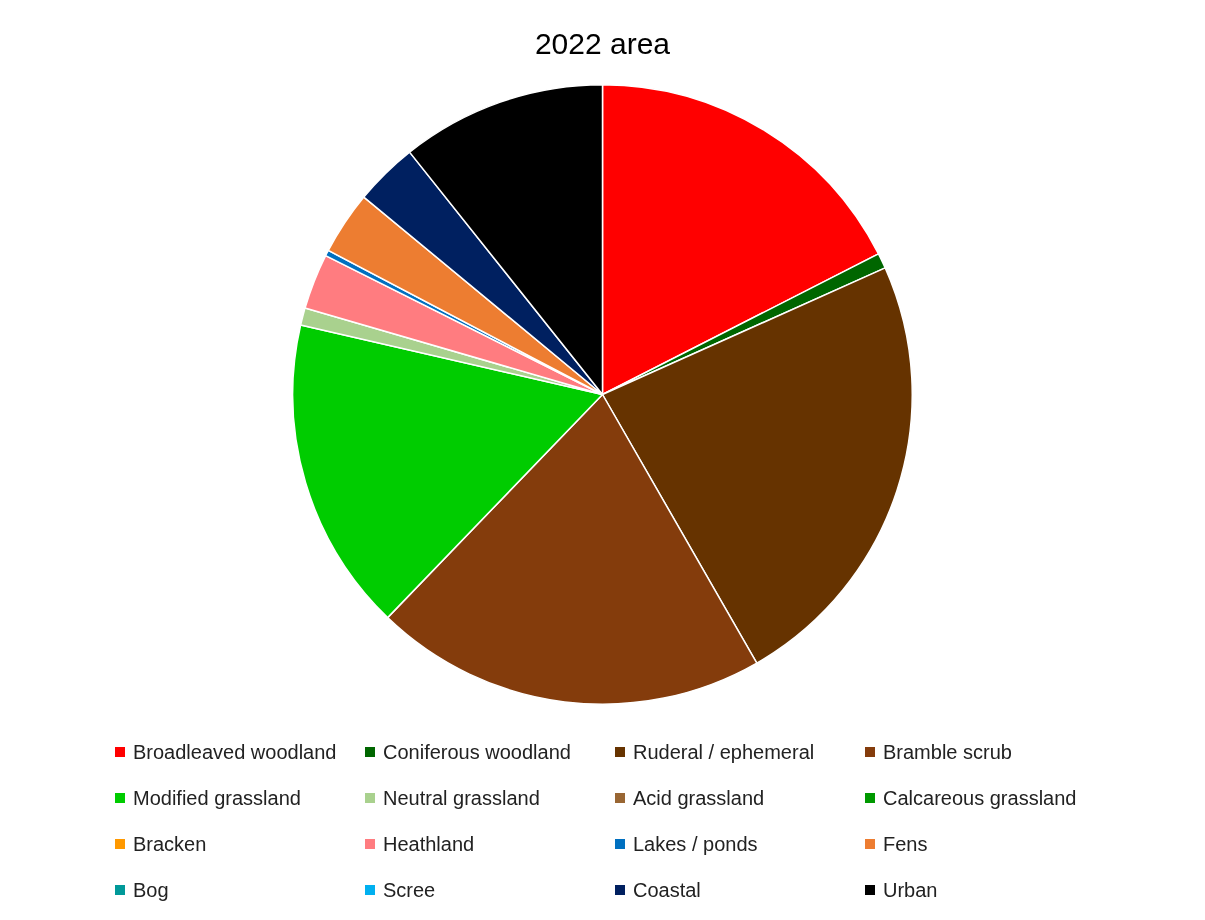  What do you see at coordinates (667, 890) in the screenshot?
I see `legend-label: Coastal` at bounding box center [667, 890].